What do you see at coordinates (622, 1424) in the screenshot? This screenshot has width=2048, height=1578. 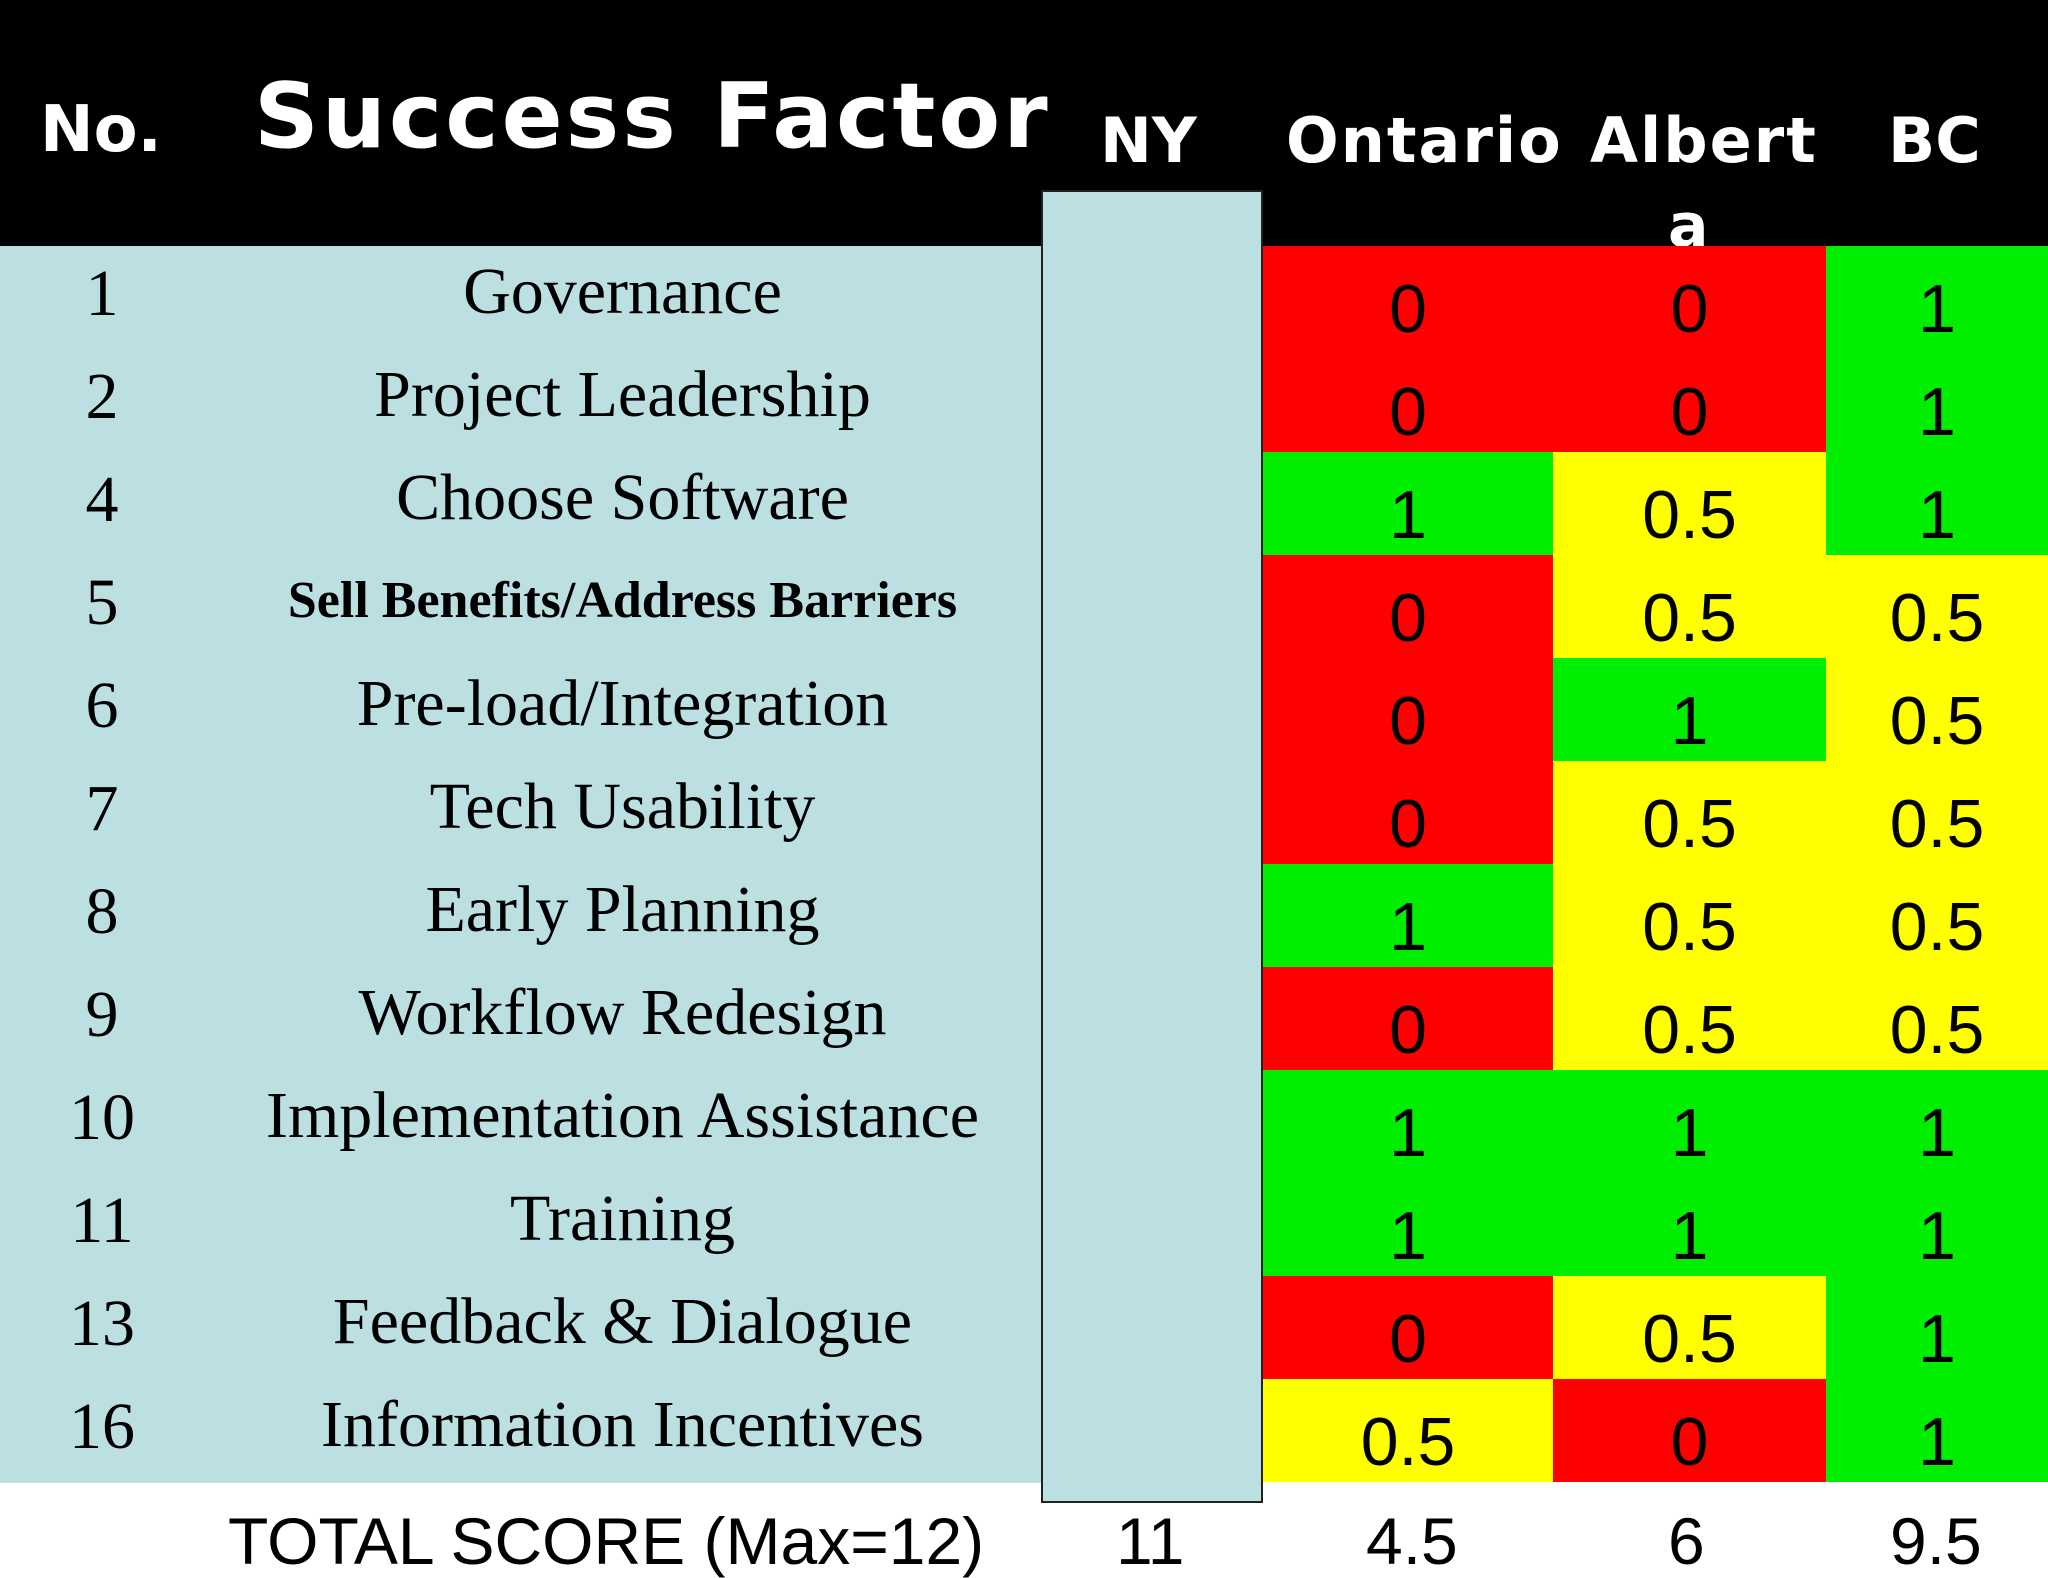 I see `success-factor-label: Information Incentives` at bounding box center [622, 1424].